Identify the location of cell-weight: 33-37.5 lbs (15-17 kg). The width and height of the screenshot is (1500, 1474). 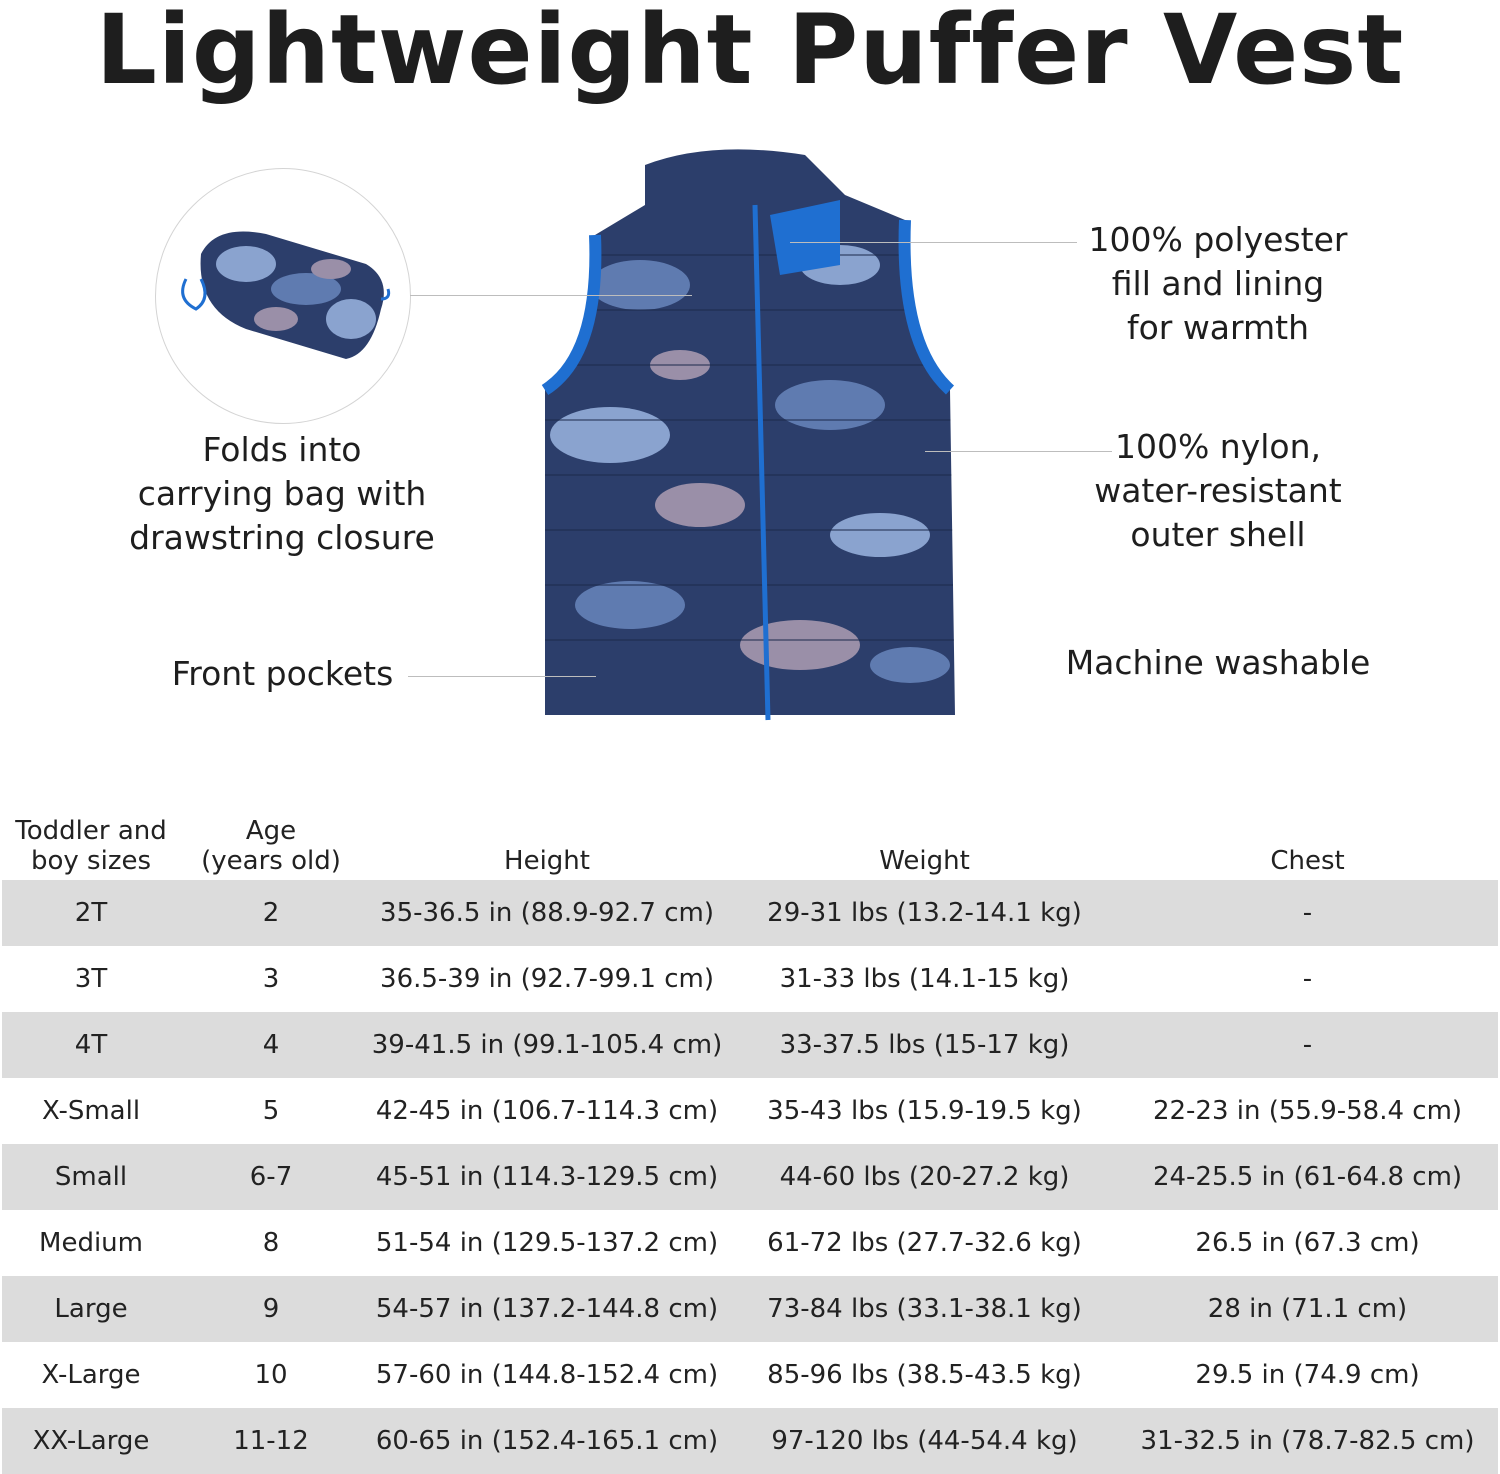
(924, 1045).